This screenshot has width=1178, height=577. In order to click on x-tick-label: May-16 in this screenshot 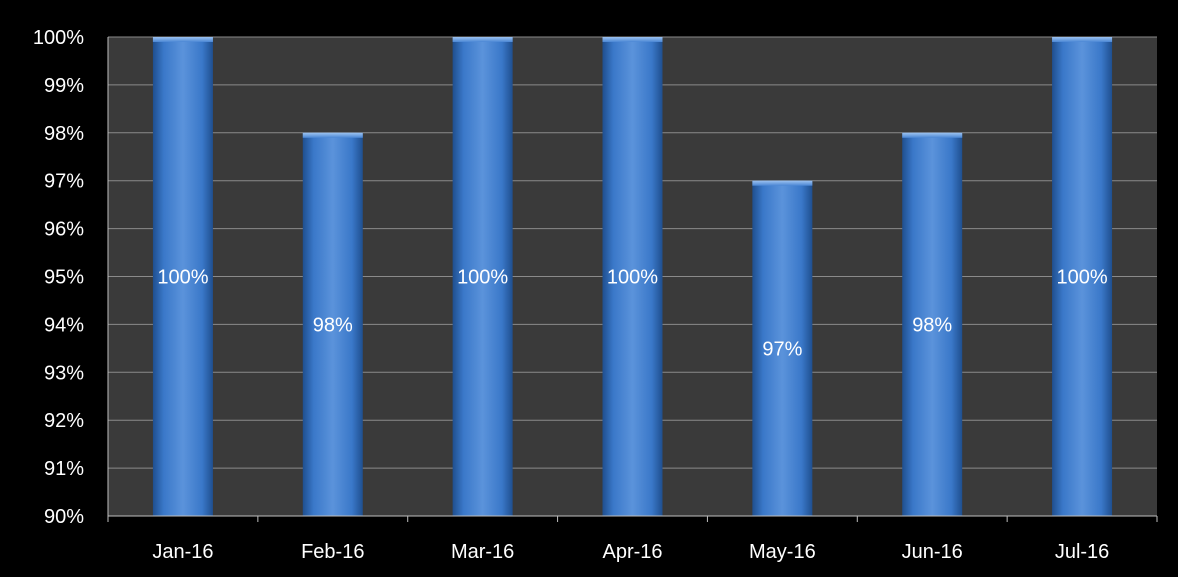, I will do `click(782, 552)`.